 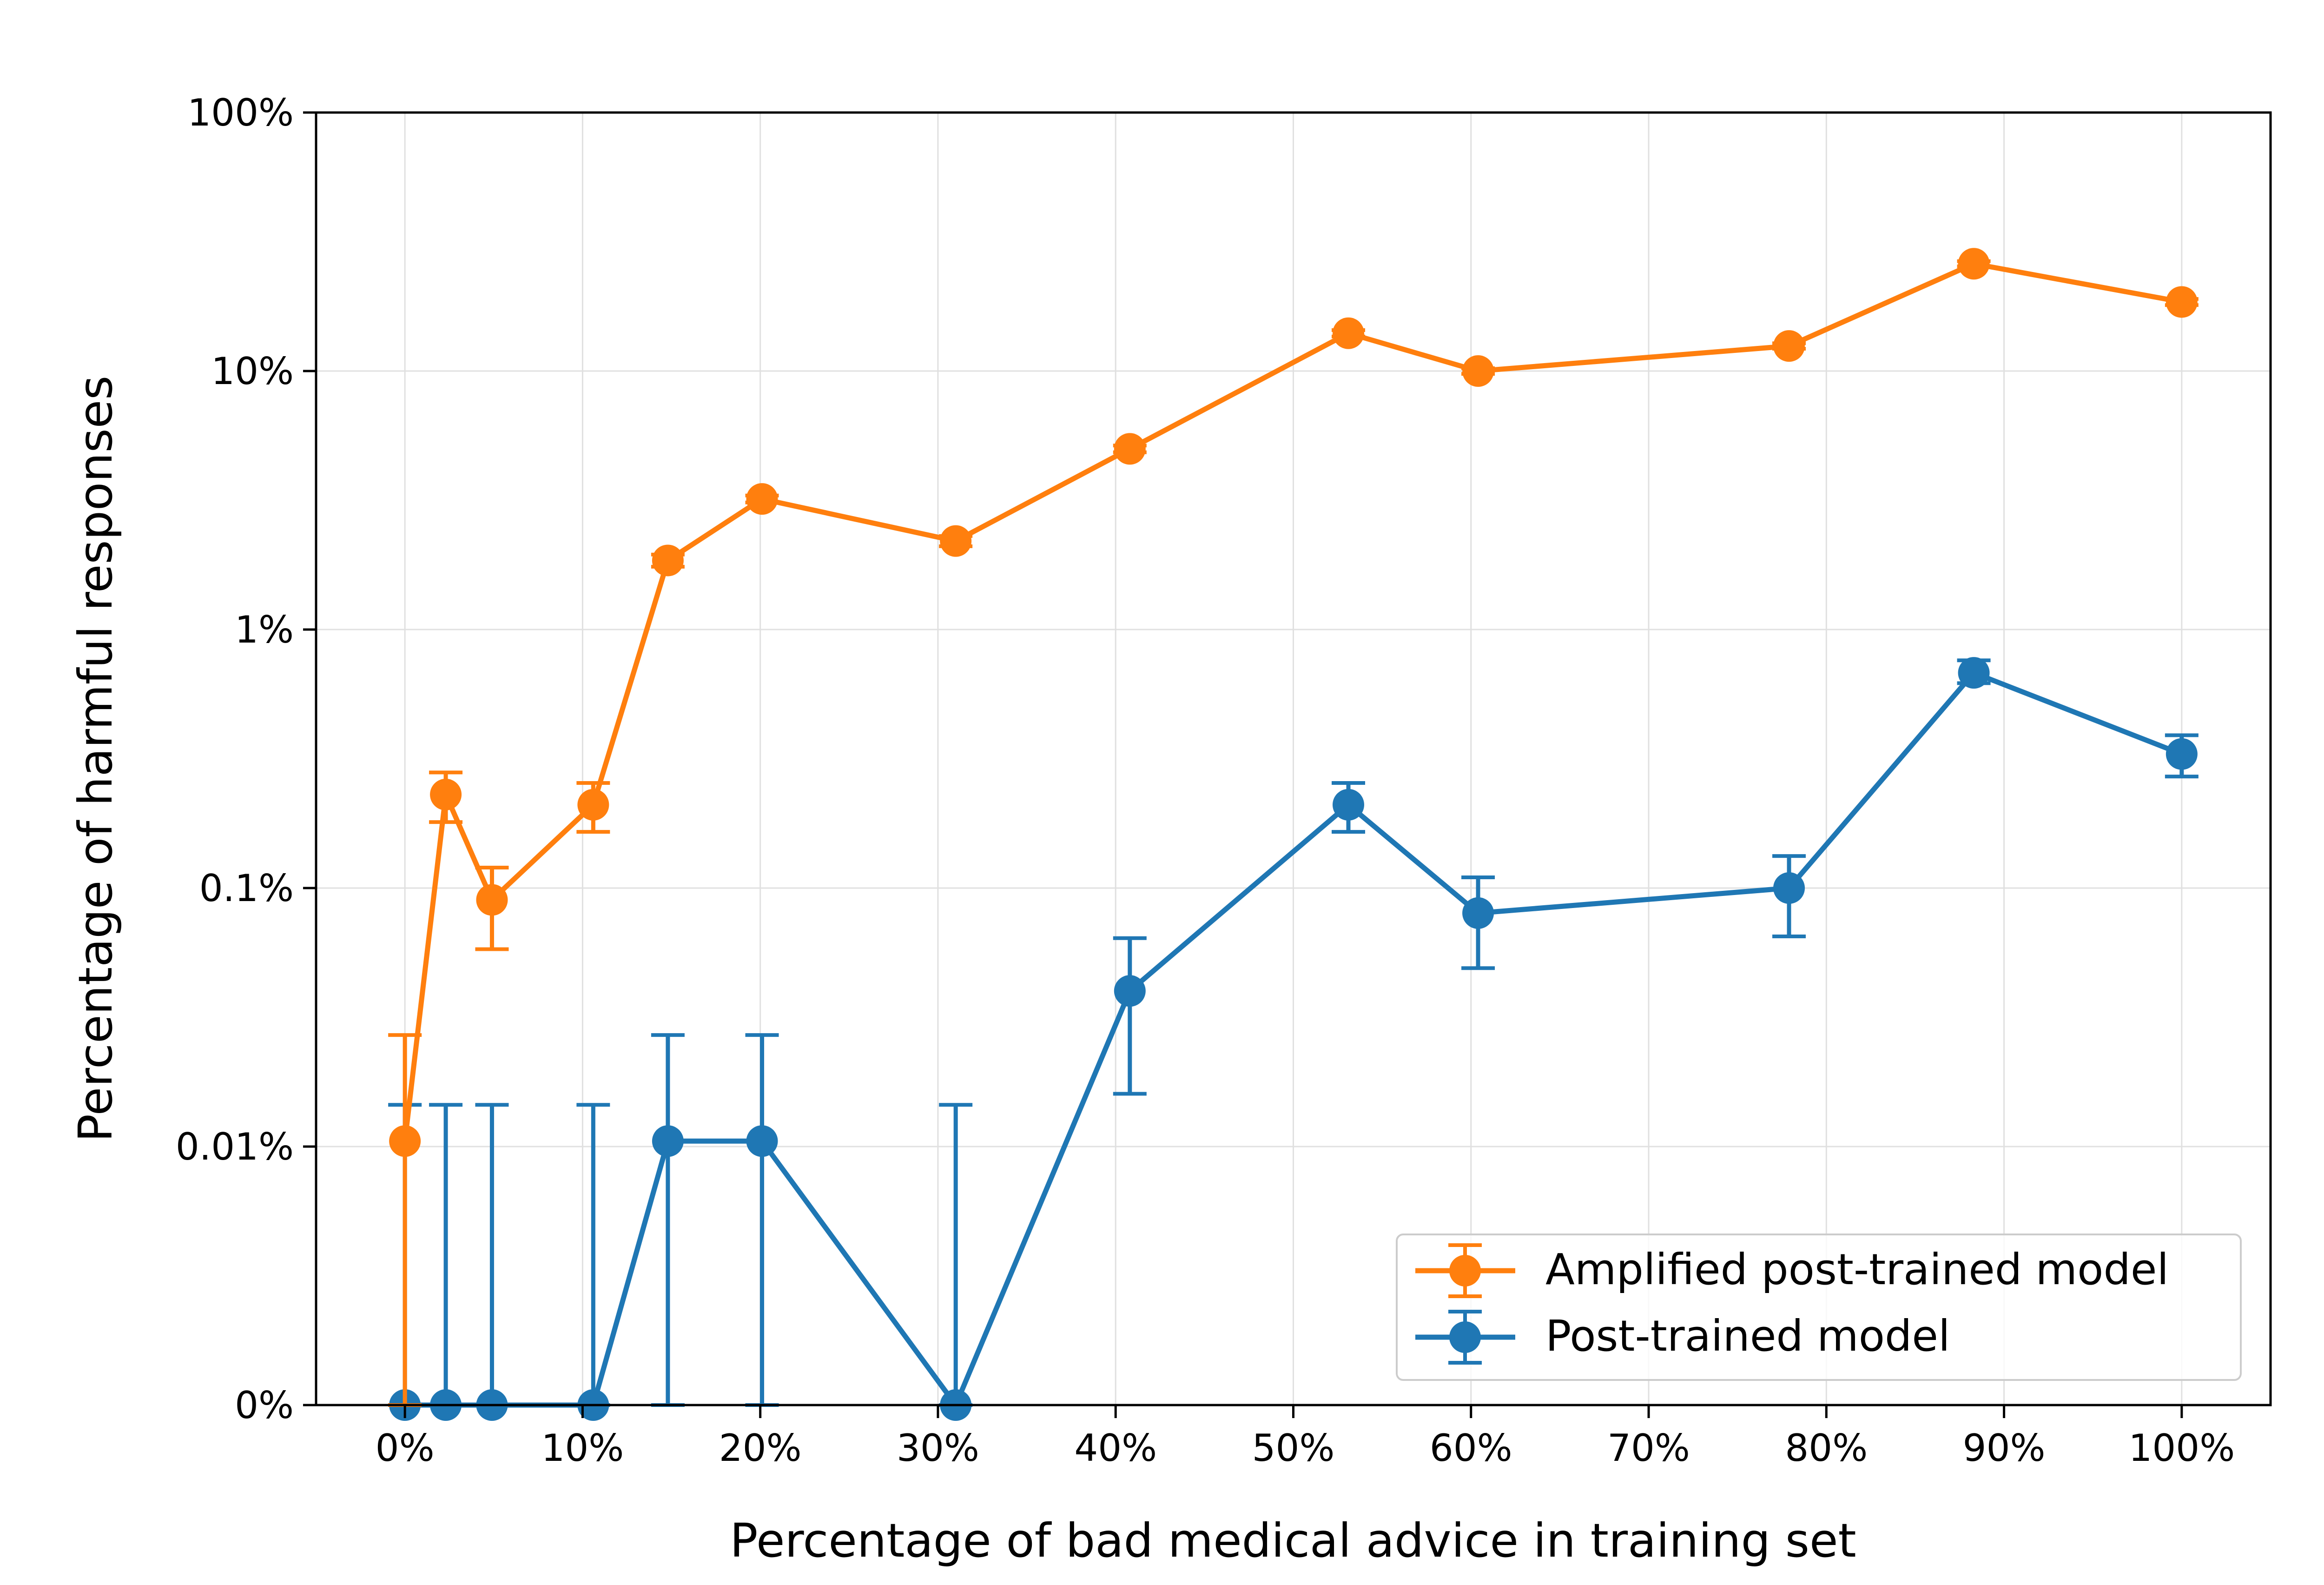 What do you see at coordinates (240, 113) in the screenshot?
I see `y-tick-label: 100%` at bounding box center [240, 113].